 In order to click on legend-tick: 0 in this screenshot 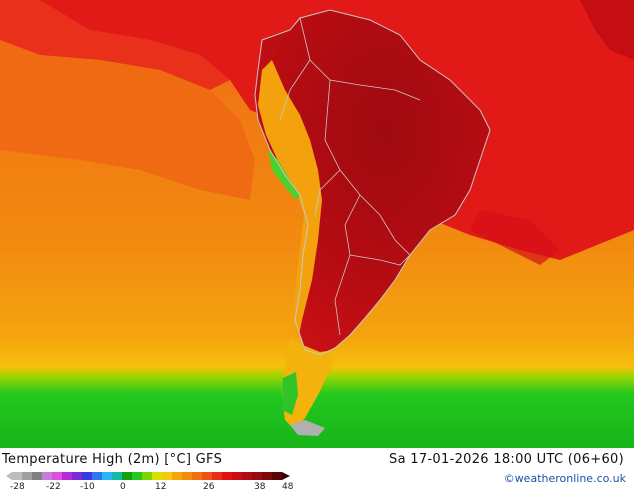, I will do `click(123, 486)`.